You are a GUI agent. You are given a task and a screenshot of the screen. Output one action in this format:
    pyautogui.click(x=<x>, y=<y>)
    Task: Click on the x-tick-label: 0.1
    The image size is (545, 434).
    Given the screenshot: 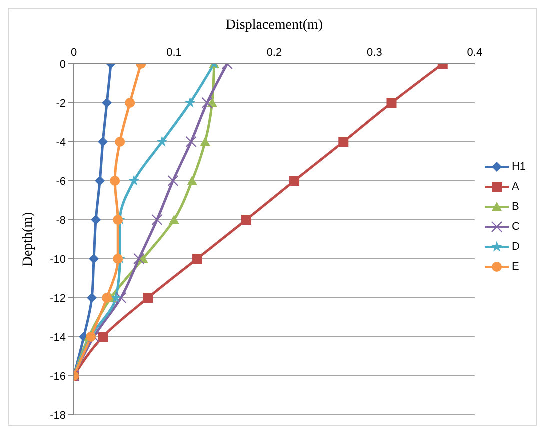 What is the action you would take?
    pyautogui.click(x=174, y=53)
    